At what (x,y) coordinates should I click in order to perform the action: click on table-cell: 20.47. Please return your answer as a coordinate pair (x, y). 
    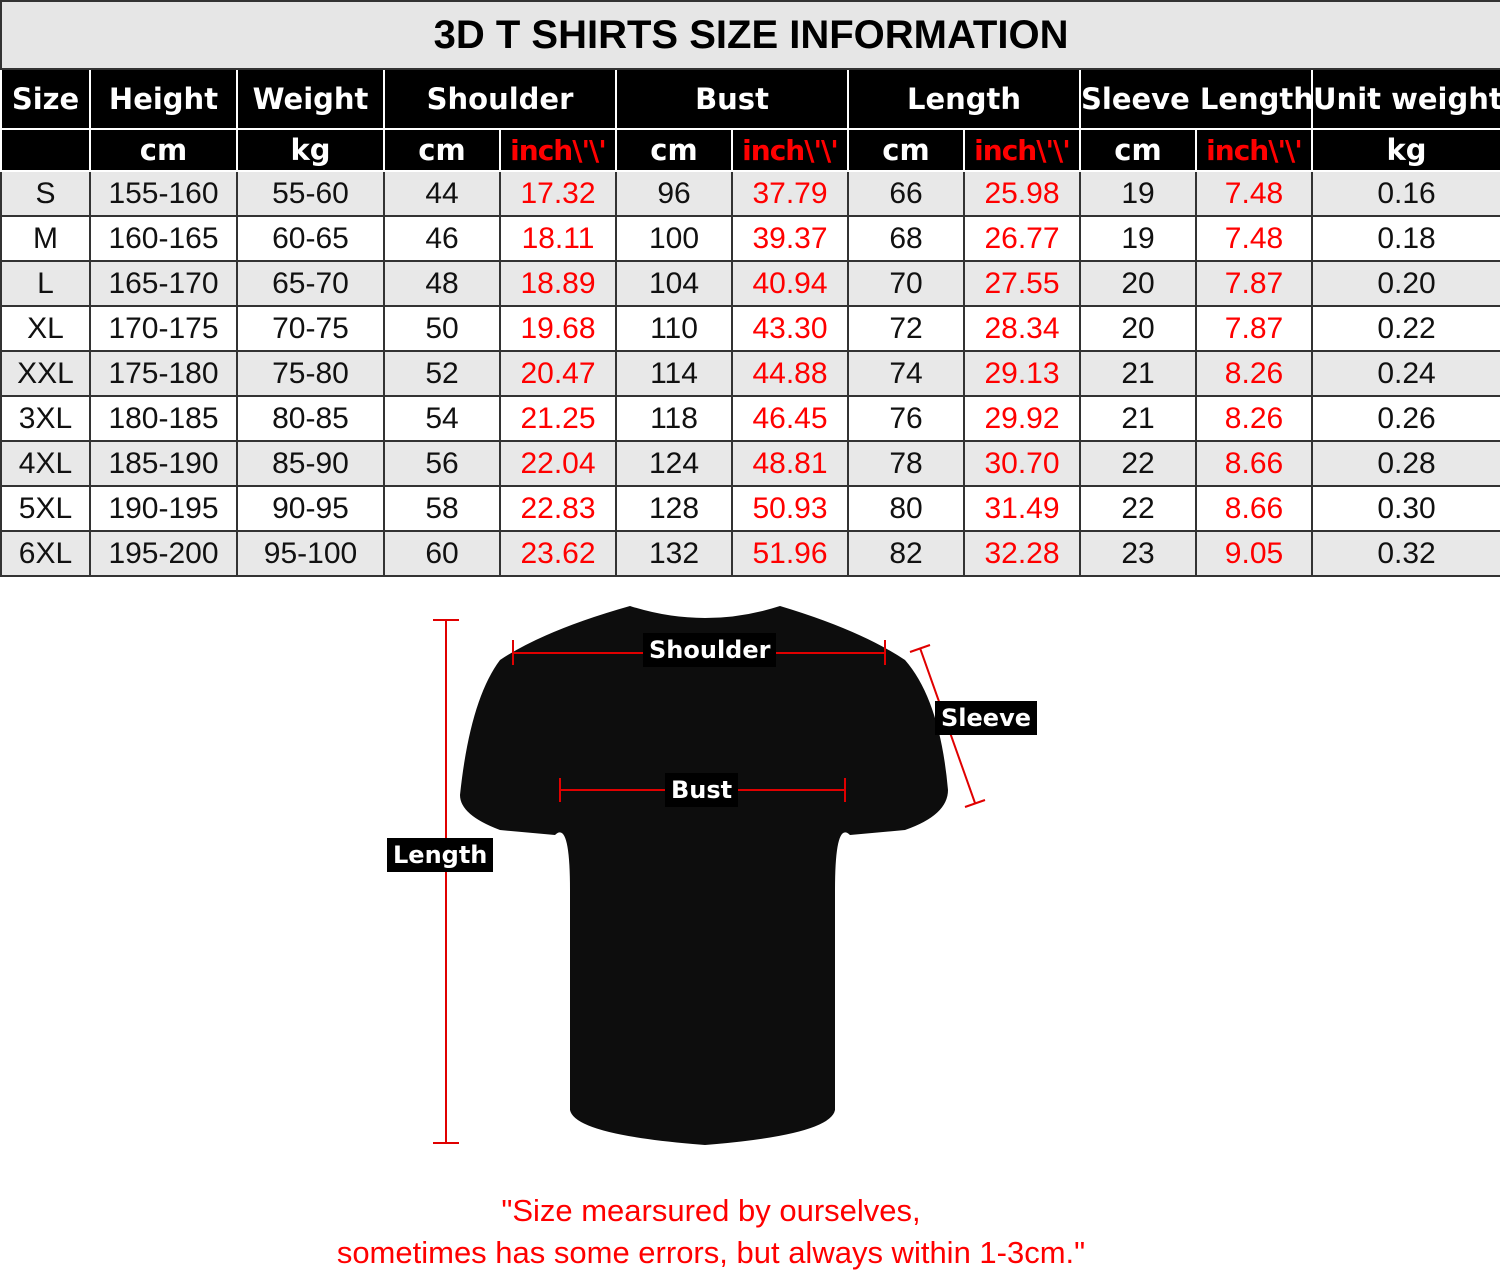
    Looking at the image, I should click on (558, 373).